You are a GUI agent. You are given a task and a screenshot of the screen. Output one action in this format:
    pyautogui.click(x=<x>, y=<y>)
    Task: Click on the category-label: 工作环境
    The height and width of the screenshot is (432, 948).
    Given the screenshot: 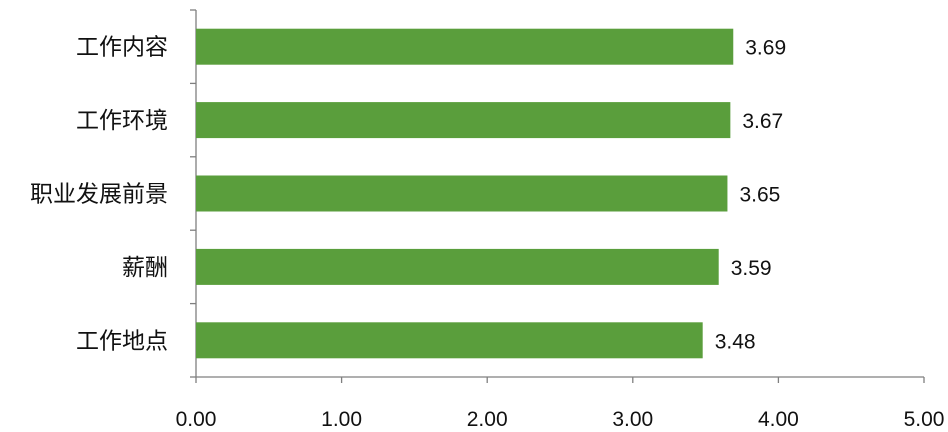 What is the action you would take?
    pyautogui.click(x=122, y=121)
    